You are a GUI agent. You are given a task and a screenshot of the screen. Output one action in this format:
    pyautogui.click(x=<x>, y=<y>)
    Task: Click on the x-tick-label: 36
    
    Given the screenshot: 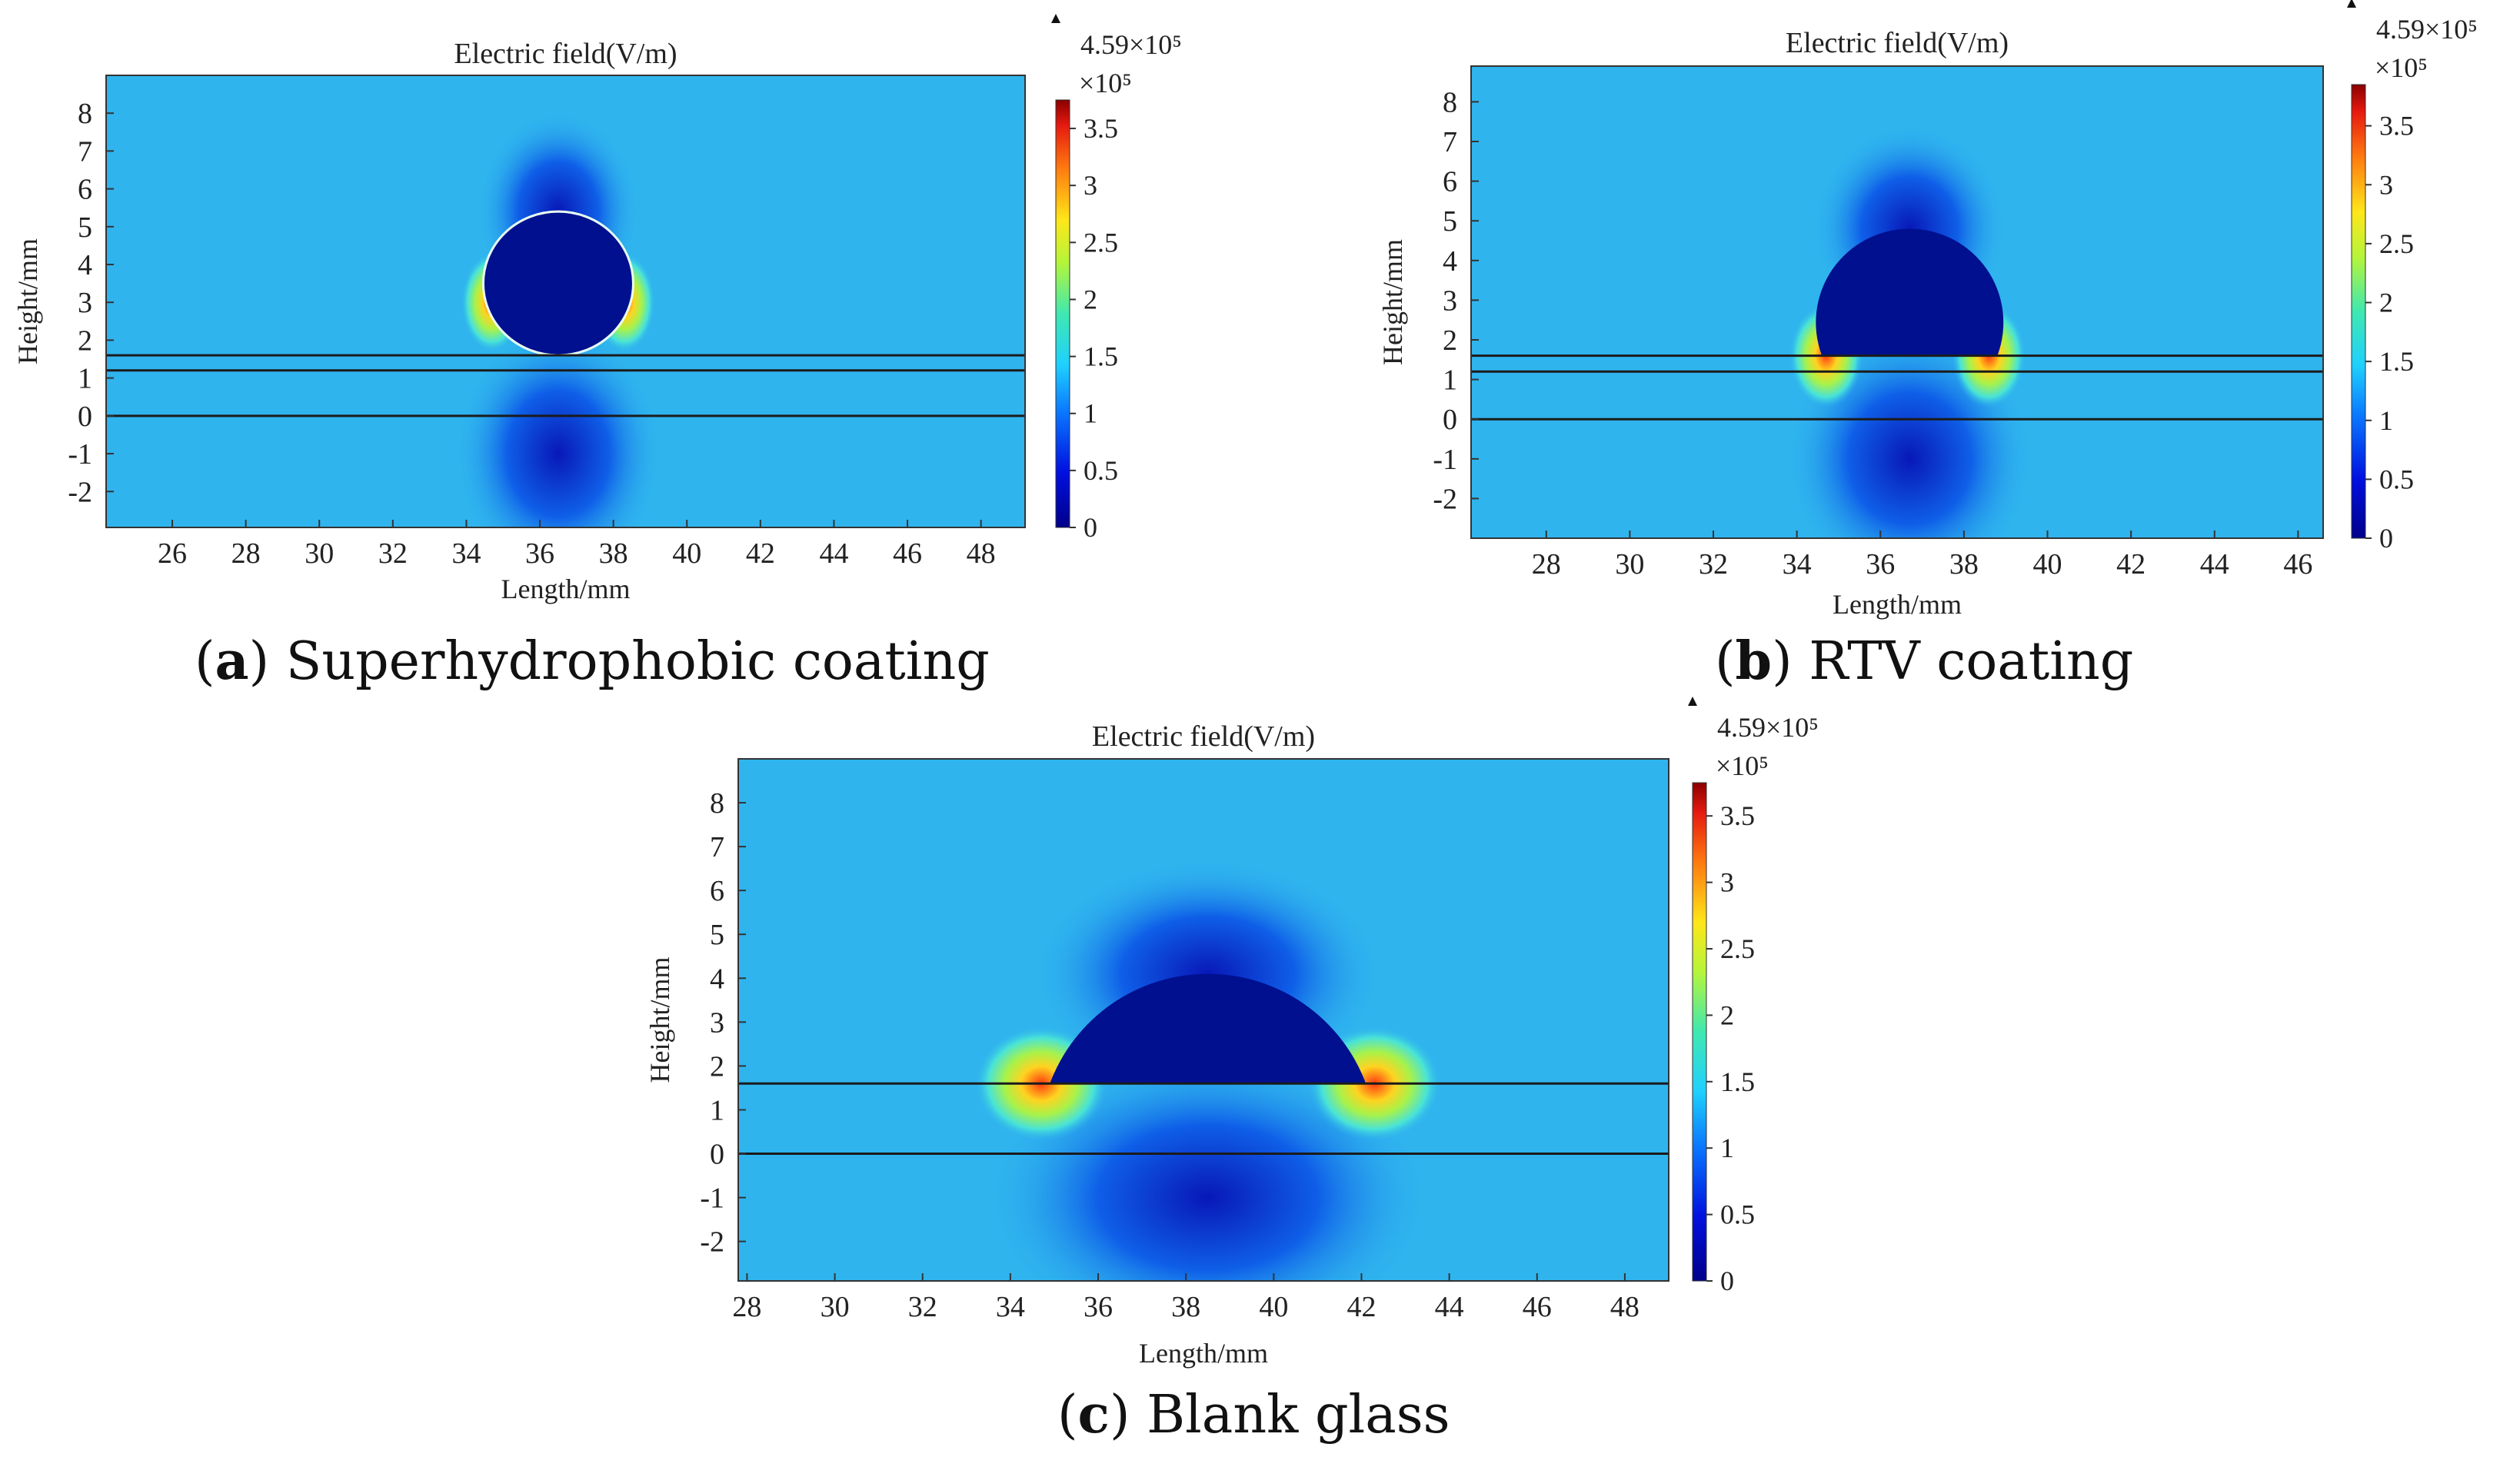 What is the action you would take?
    pyautogui.click(x=1880, y=564)
    